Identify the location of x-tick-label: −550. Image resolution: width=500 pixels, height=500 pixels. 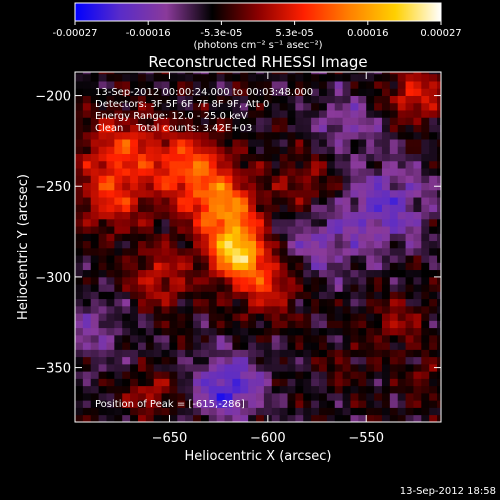
(366, 438).